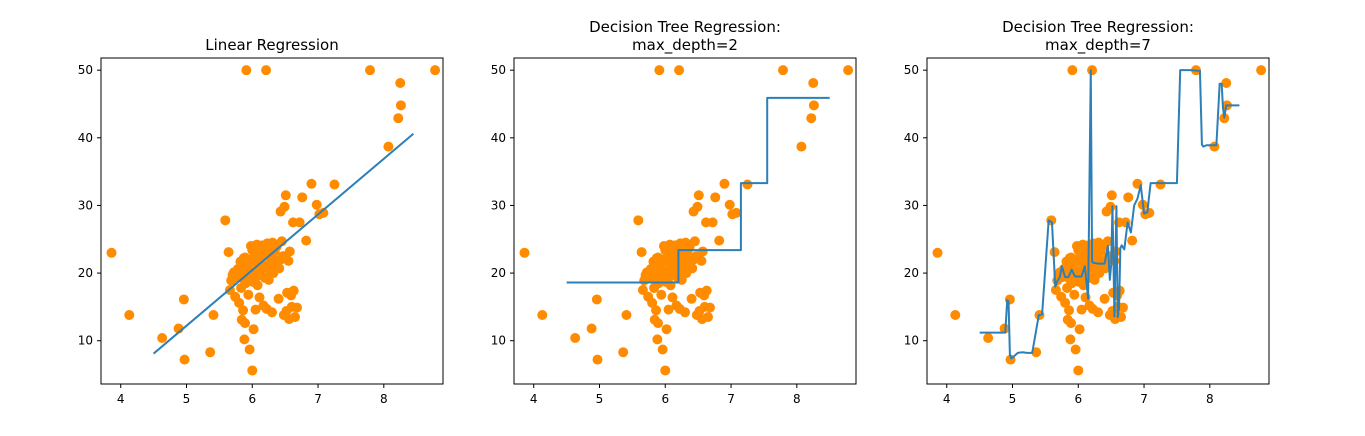  Describe the element at coordinates (534, 399) in the screenshot. I see `x-tick-label: 4` at that location.